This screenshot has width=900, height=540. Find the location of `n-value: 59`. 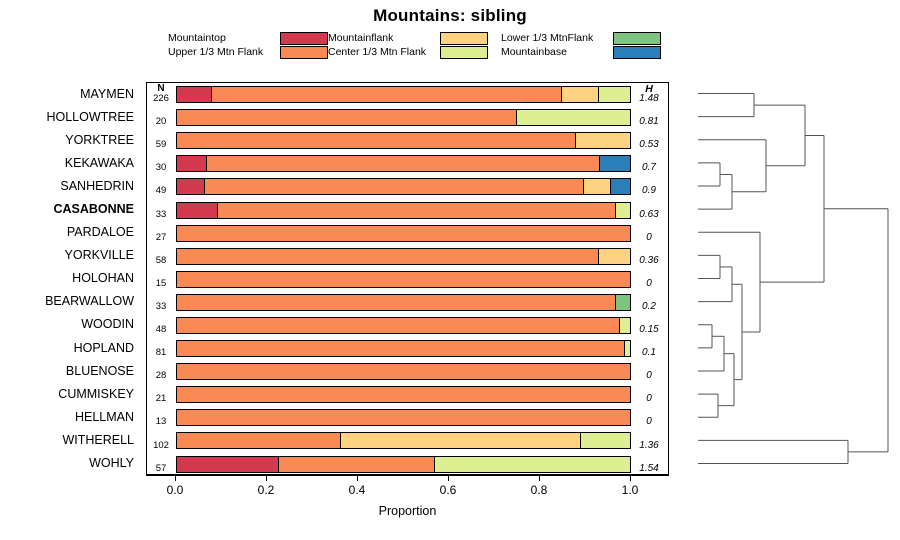

n-value: 59 is located at coordinates (161, 145).